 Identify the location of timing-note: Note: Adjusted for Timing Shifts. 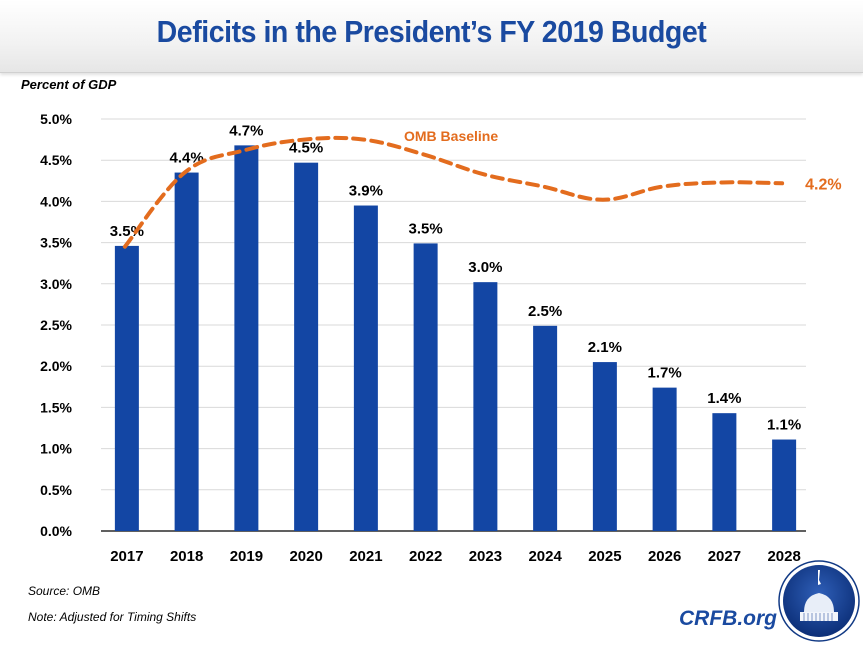
(112, 617).